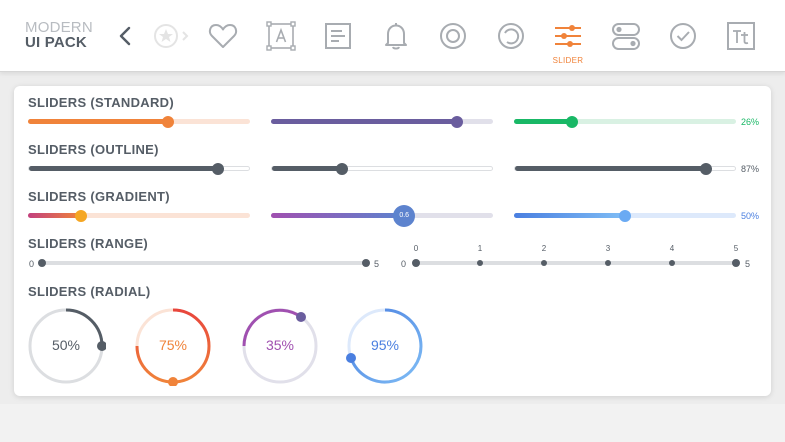  I want to click on radio-icon, so click(453, 36).